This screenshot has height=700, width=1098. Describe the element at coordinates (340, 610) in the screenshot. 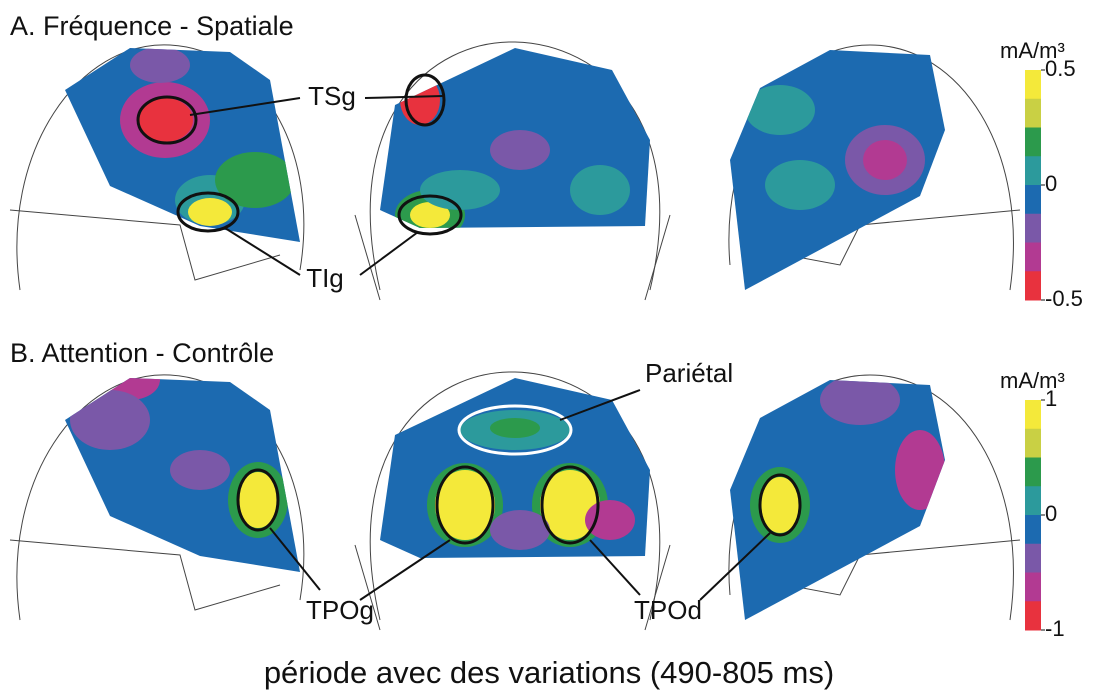

I see `region-label: TPOg` at that location.